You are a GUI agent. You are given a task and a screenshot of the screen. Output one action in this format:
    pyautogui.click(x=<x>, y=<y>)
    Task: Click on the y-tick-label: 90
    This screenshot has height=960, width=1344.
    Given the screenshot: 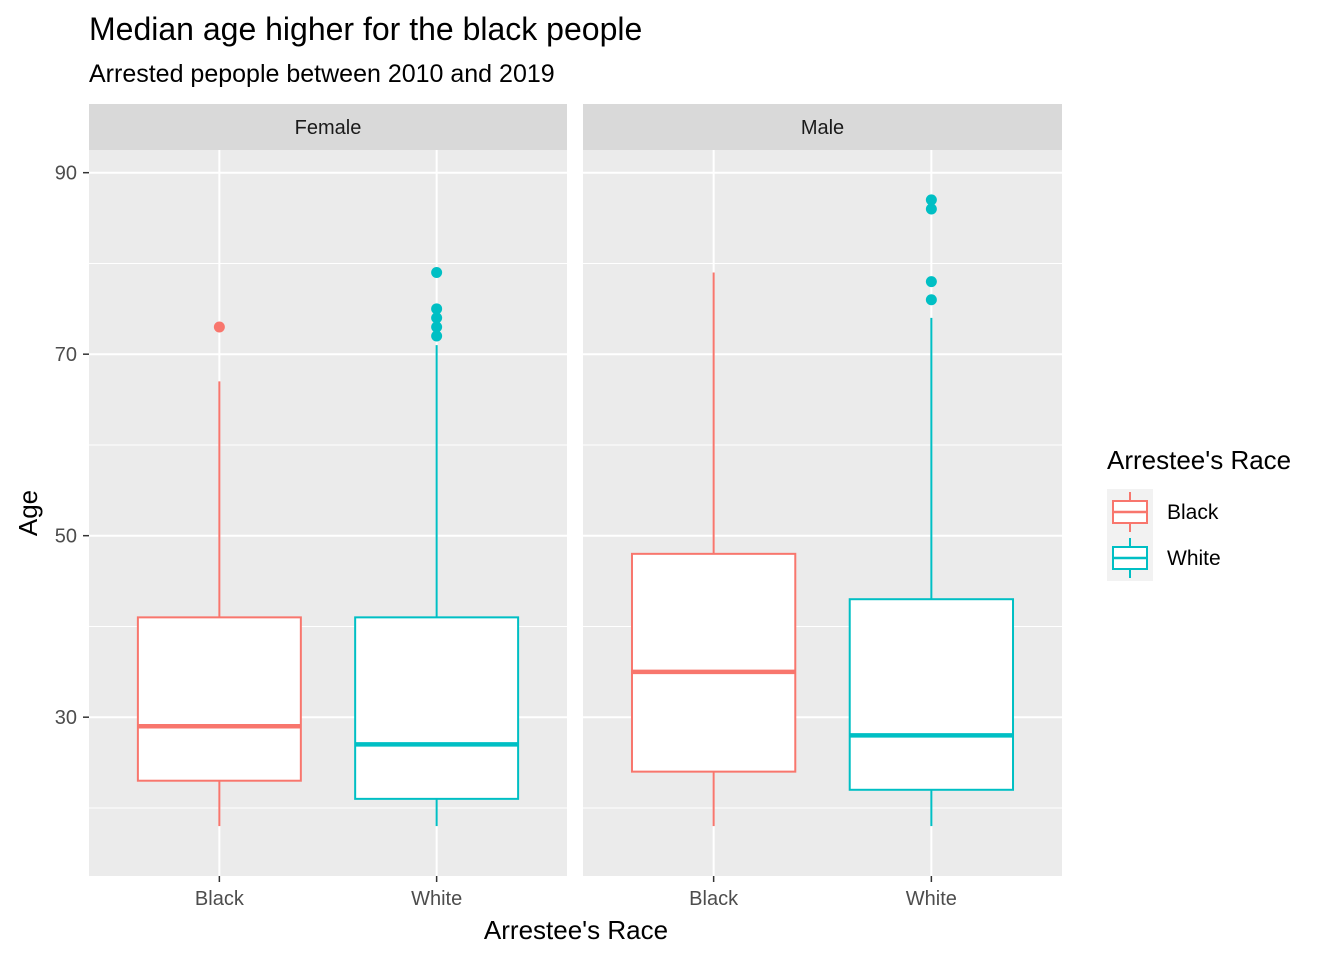 What is the action you would take?
    pyautogui.click(x=66, y=174)
    